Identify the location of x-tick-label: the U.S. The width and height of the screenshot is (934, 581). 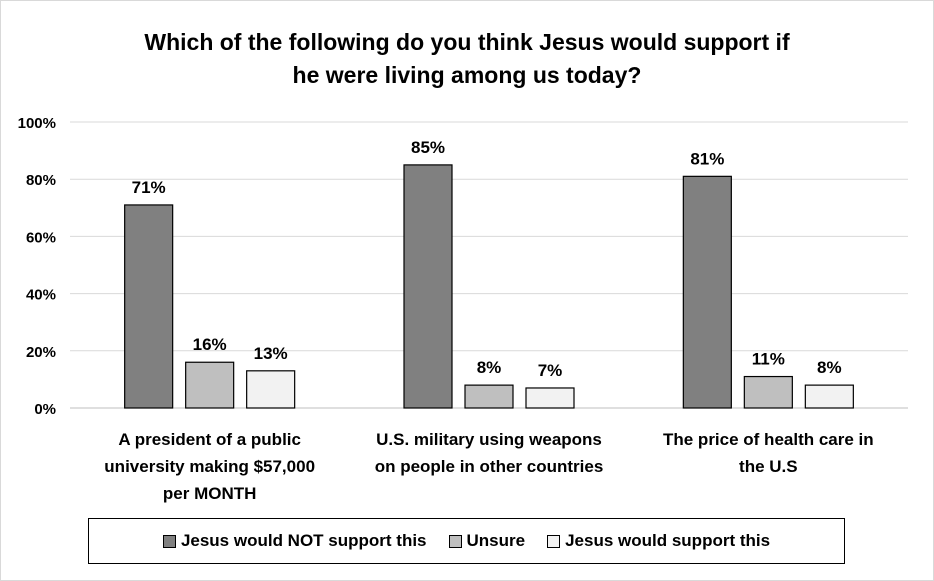
(768, 466).